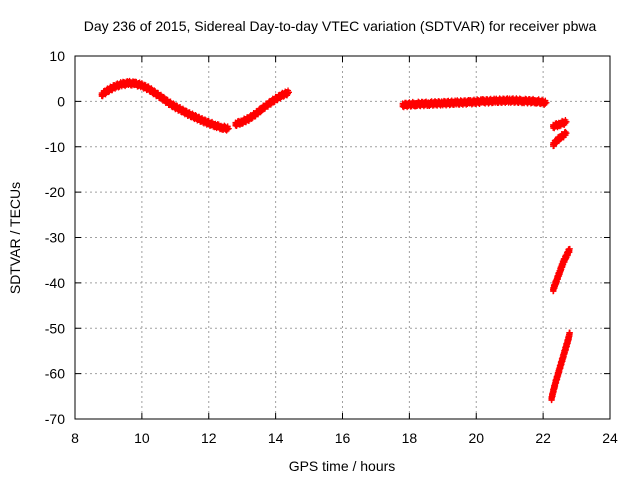 The width and height of the screenshot is (640, 480). I want to click on y-tick-label: -40, so click(55, 283).